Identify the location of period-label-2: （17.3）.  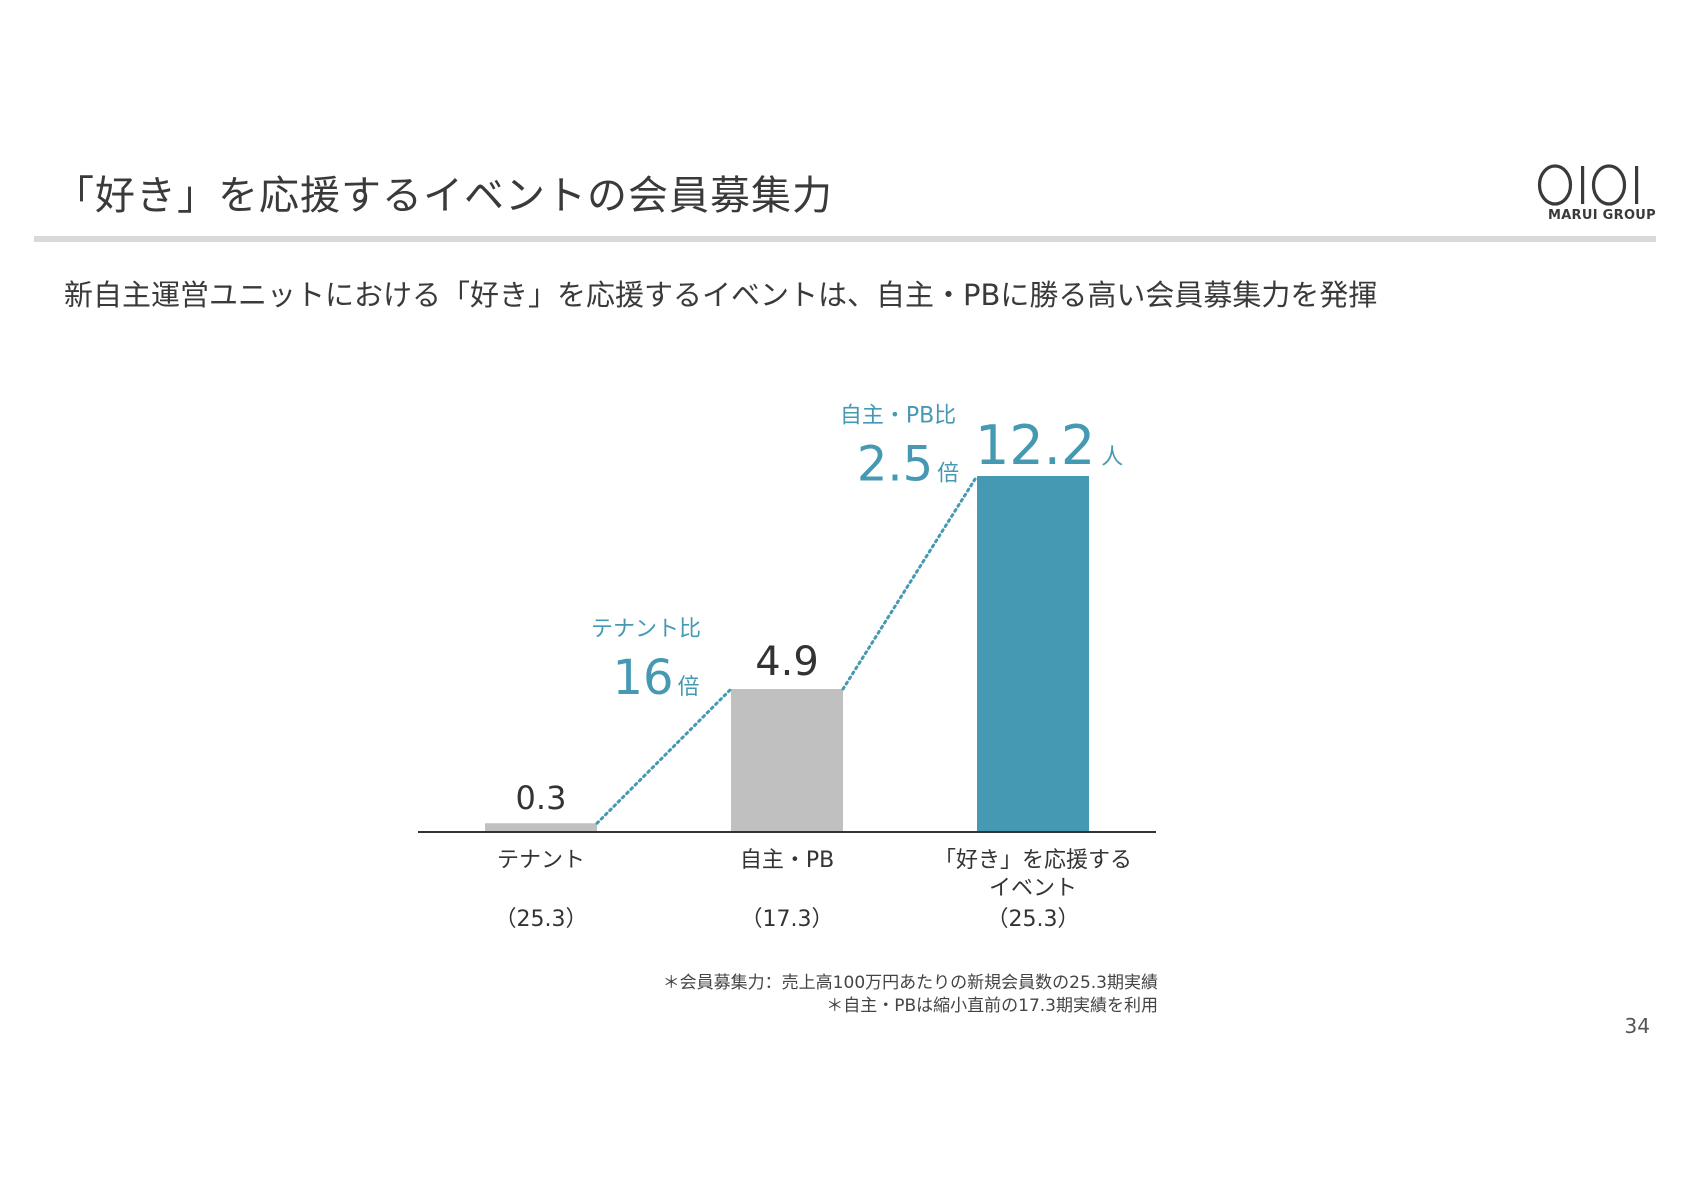
(787, 919).